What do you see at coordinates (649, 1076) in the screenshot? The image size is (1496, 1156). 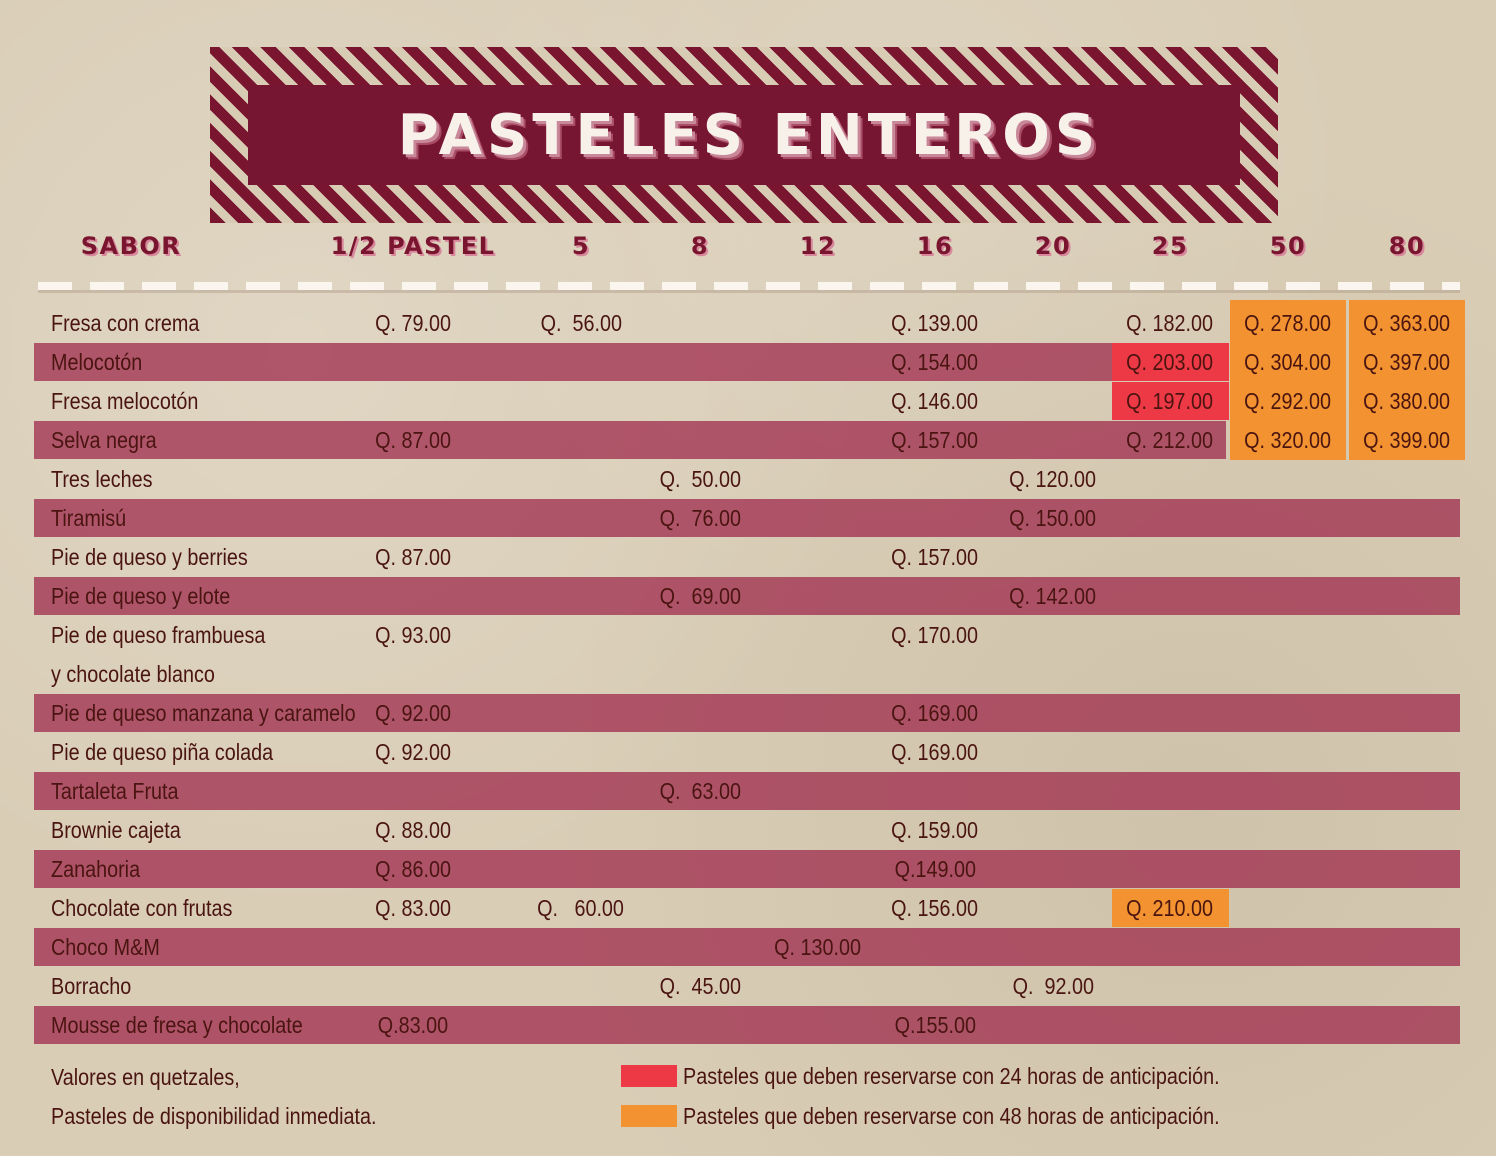 I see `legend-swatch-red` at bounding box center [649, 1076].